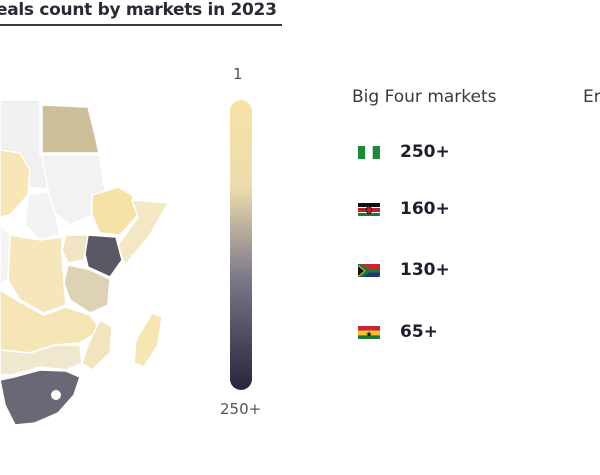 The image size is (600, 475). Describe the element at coordinates (419, 332) in the screenshot. I see `market-value: 65+` at that location.